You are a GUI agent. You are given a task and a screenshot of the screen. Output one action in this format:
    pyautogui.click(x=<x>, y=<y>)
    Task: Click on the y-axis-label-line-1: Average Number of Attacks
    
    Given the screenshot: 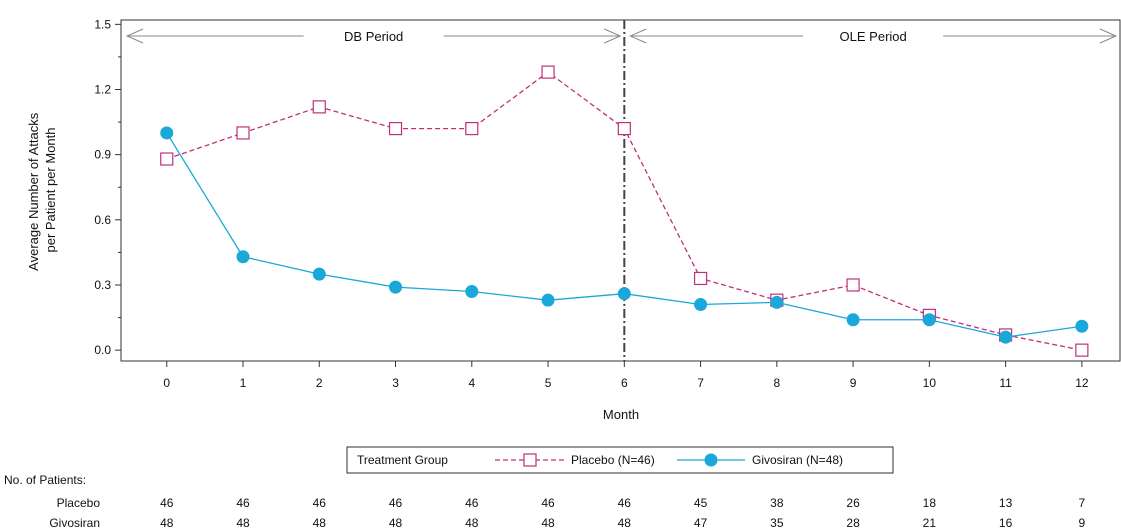 What is the action you would take?
    pyautogui.click(x=33, y=191)
    